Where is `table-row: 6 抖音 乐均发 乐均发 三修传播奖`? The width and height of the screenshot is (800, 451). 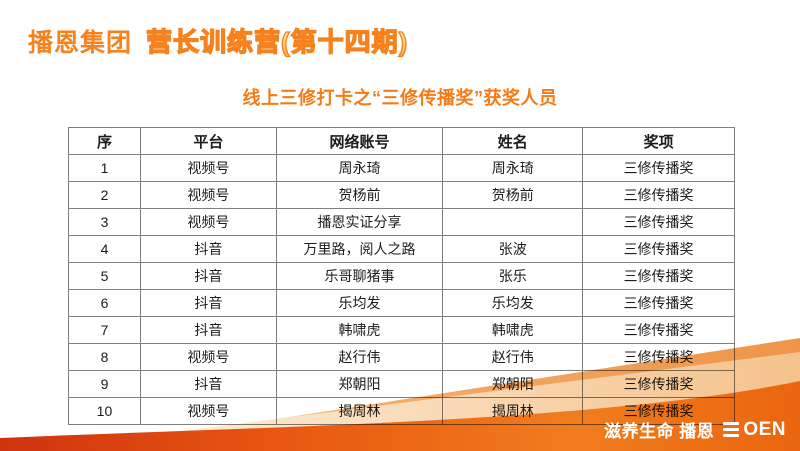 table-row: 6 抖音 乐均发 乐均发 三修传播奖 is located at coordinates (401, 303).